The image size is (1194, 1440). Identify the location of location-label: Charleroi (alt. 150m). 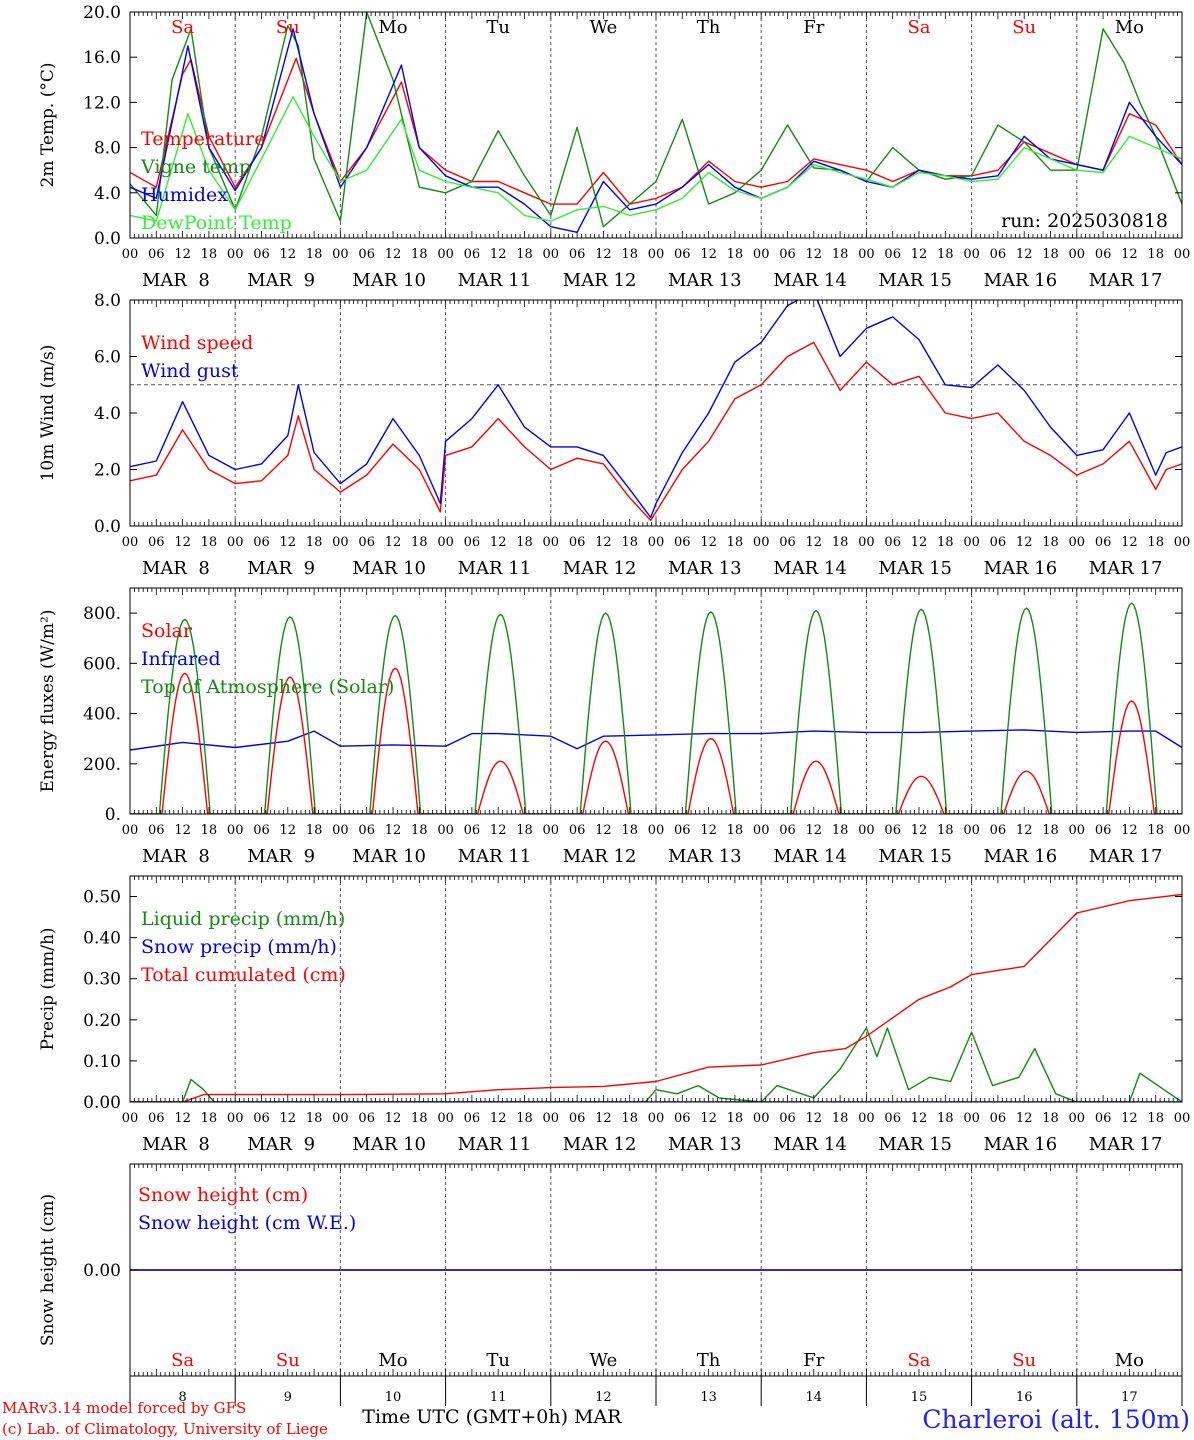
(1056, 1419).